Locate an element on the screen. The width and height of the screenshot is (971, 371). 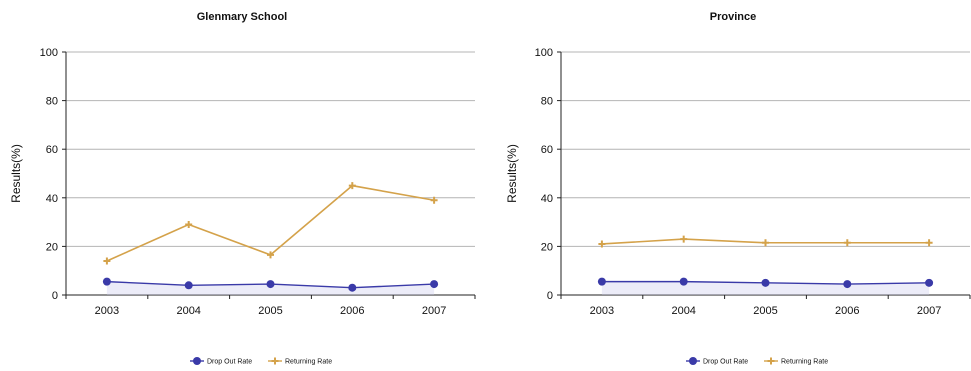
chart-title: Glenmary School is located at coordinates (242, 17).